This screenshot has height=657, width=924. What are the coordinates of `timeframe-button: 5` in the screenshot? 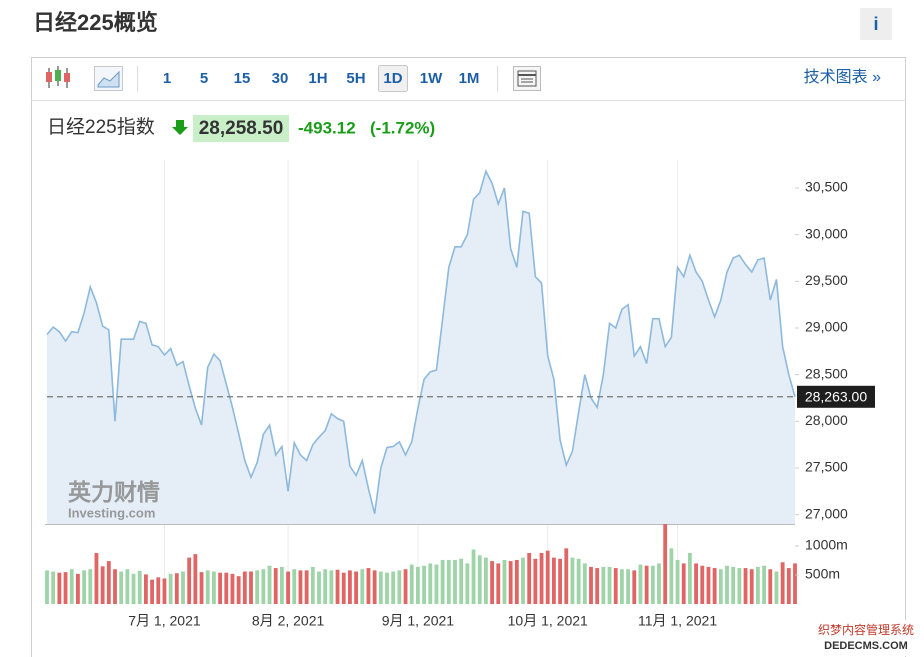 It's located at (204, 78).